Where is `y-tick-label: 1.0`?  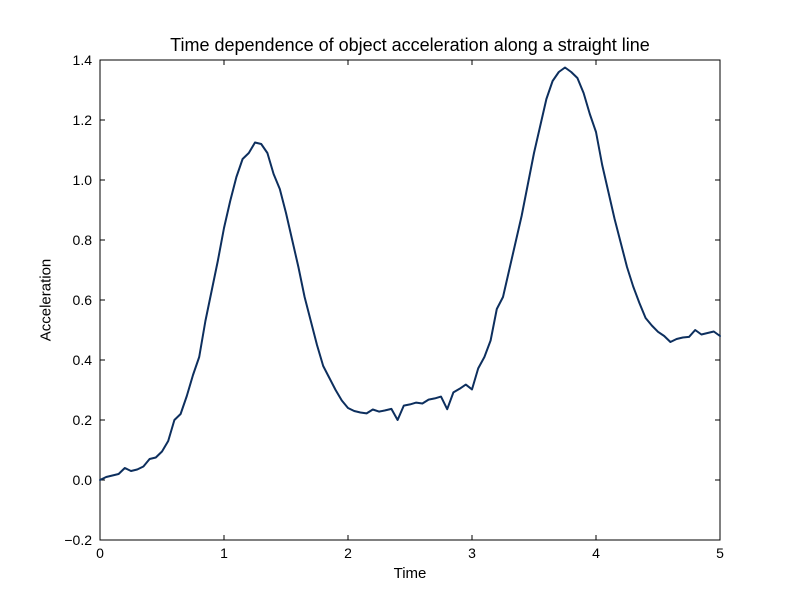 y-tick-label: 1.0 is located at coordinates (83, 180).